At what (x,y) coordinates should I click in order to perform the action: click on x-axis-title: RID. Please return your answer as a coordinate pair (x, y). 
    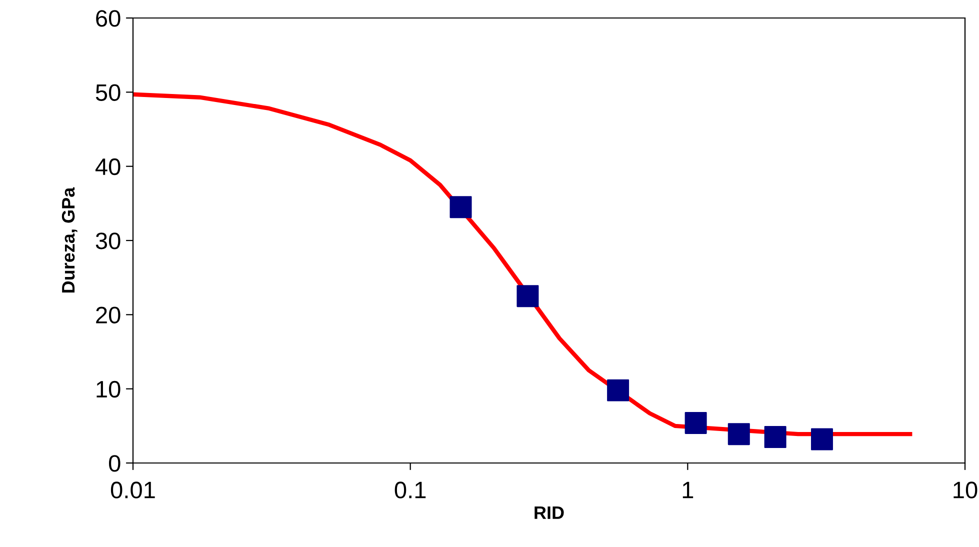
    Looking at the image, I should click on (549, 512).